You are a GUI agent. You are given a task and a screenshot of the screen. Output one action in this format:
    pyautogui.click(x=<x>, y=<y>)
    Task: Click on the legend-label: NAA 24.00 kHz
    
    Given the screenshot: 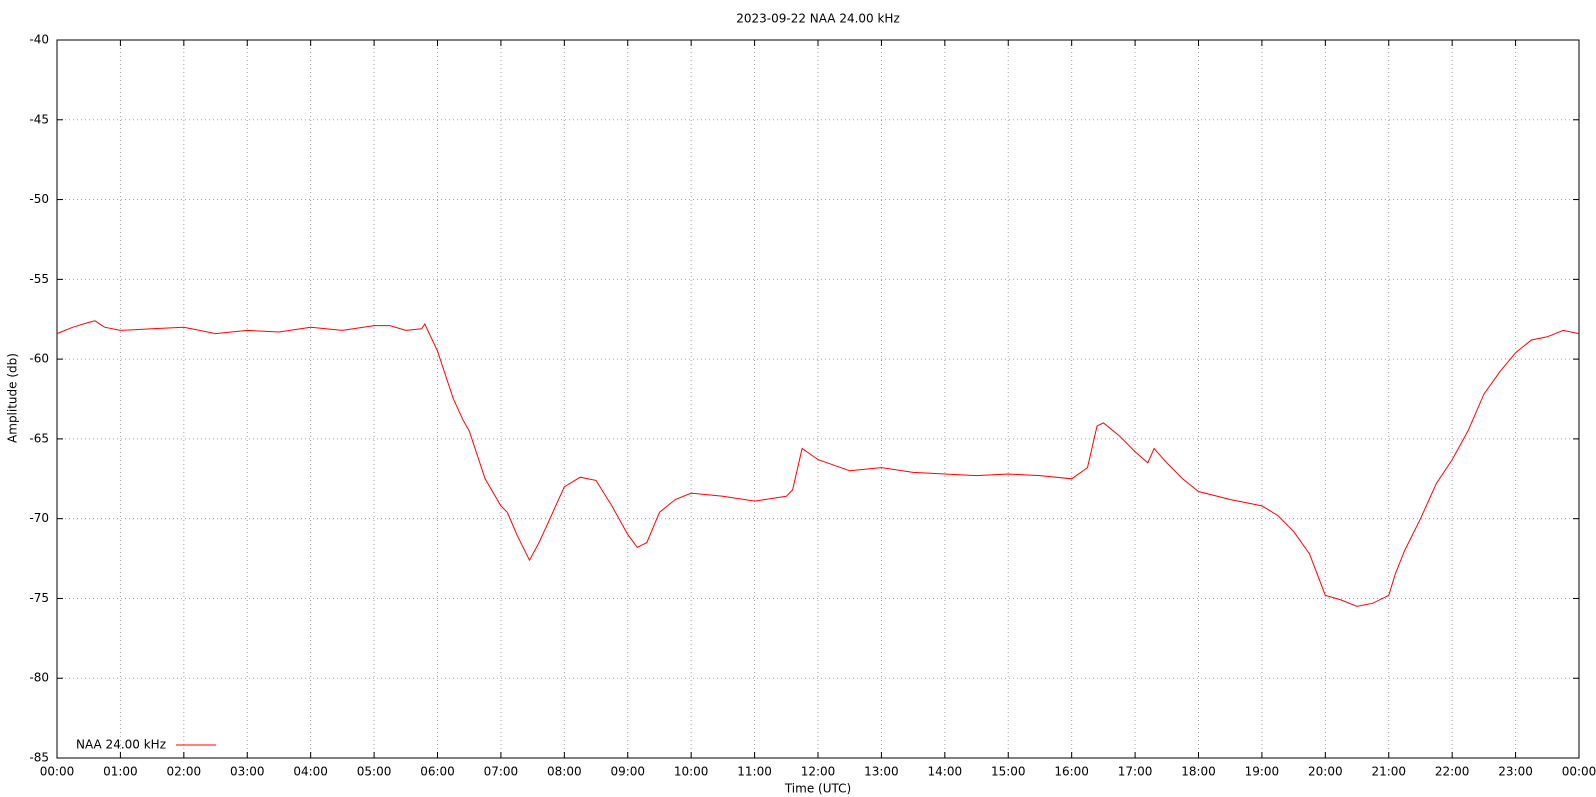 What is the action you would take?
    pyautogui.click(x=121, y=745)
    